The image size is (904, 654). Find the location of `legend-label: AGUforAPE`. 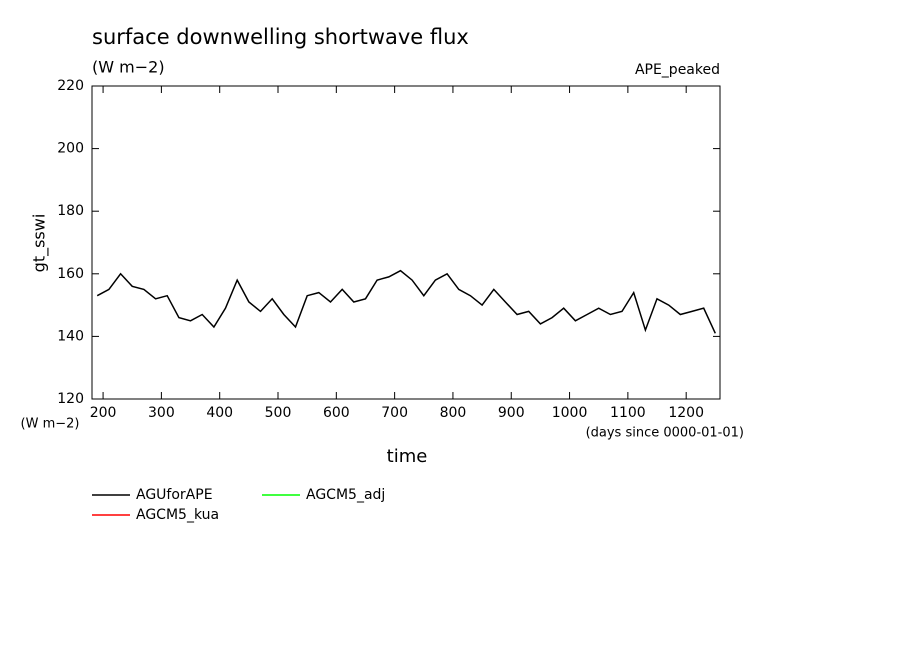

legend-label: AGUforAPE is located at coordinates (174, 495).